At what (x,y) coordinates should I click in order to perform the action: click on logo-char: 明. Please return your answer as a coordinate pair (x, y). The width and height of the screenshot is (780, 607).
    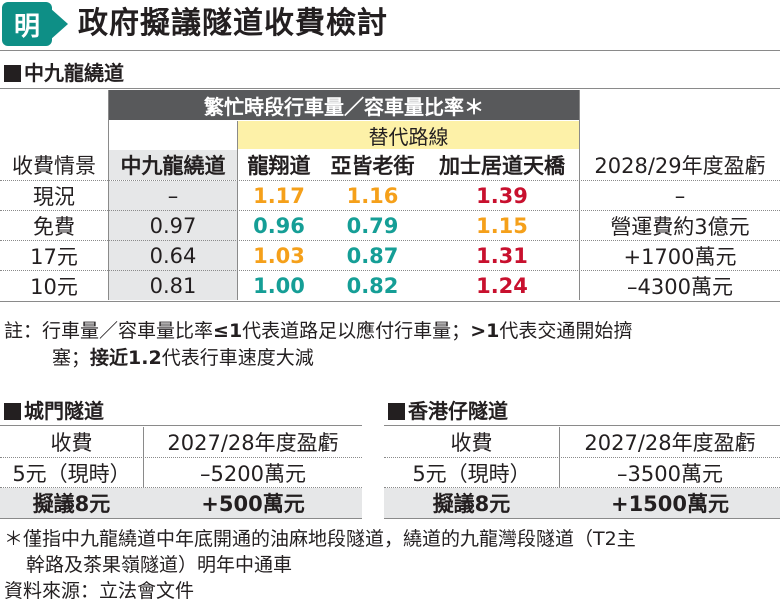
    Looking at the image, I should click on (26, 26).